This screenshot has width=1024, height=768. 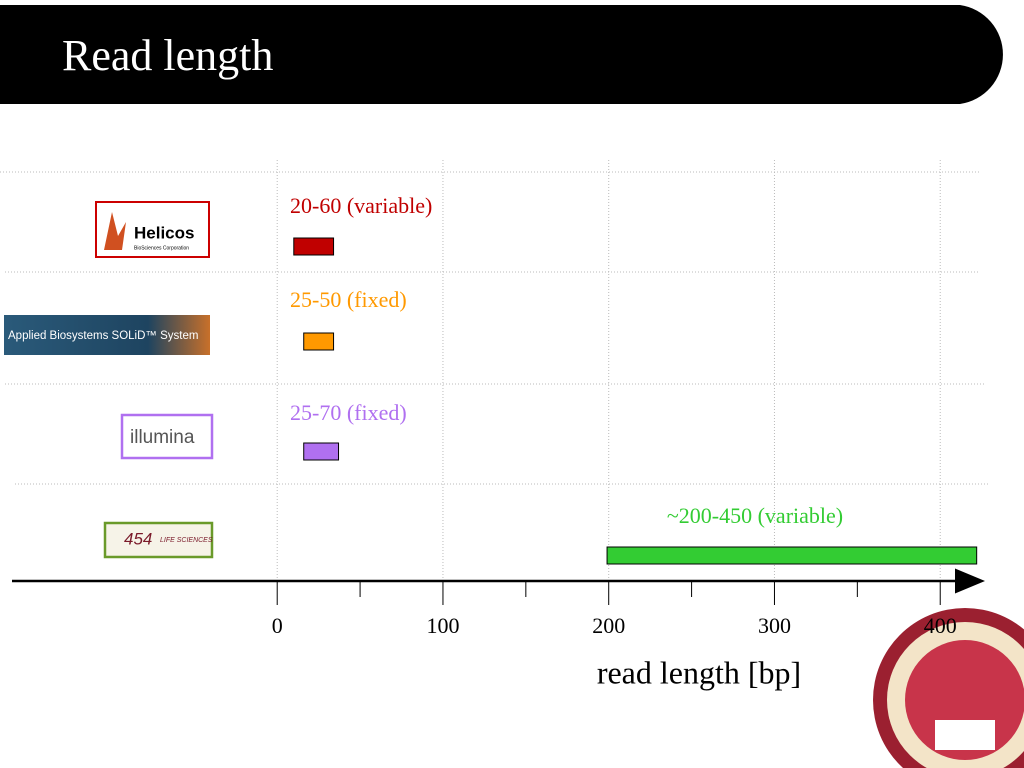 I want to click on logo-icon, so click(x=115, y=231).